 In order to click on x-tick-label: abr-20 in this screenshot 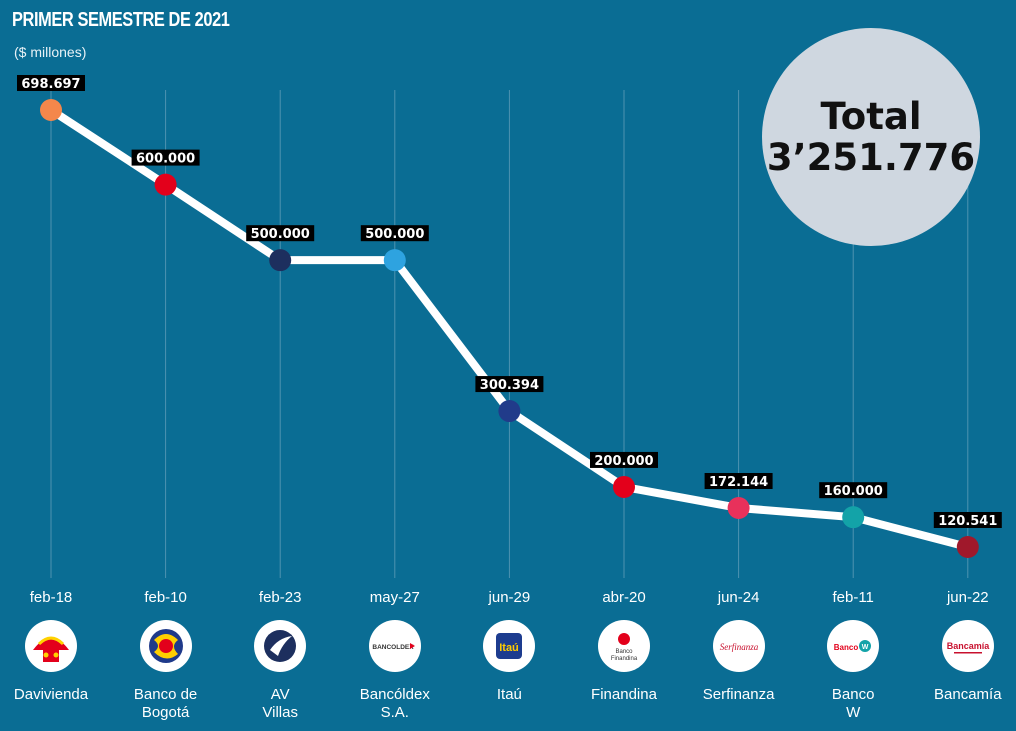, I will do `click(624, 597)`.